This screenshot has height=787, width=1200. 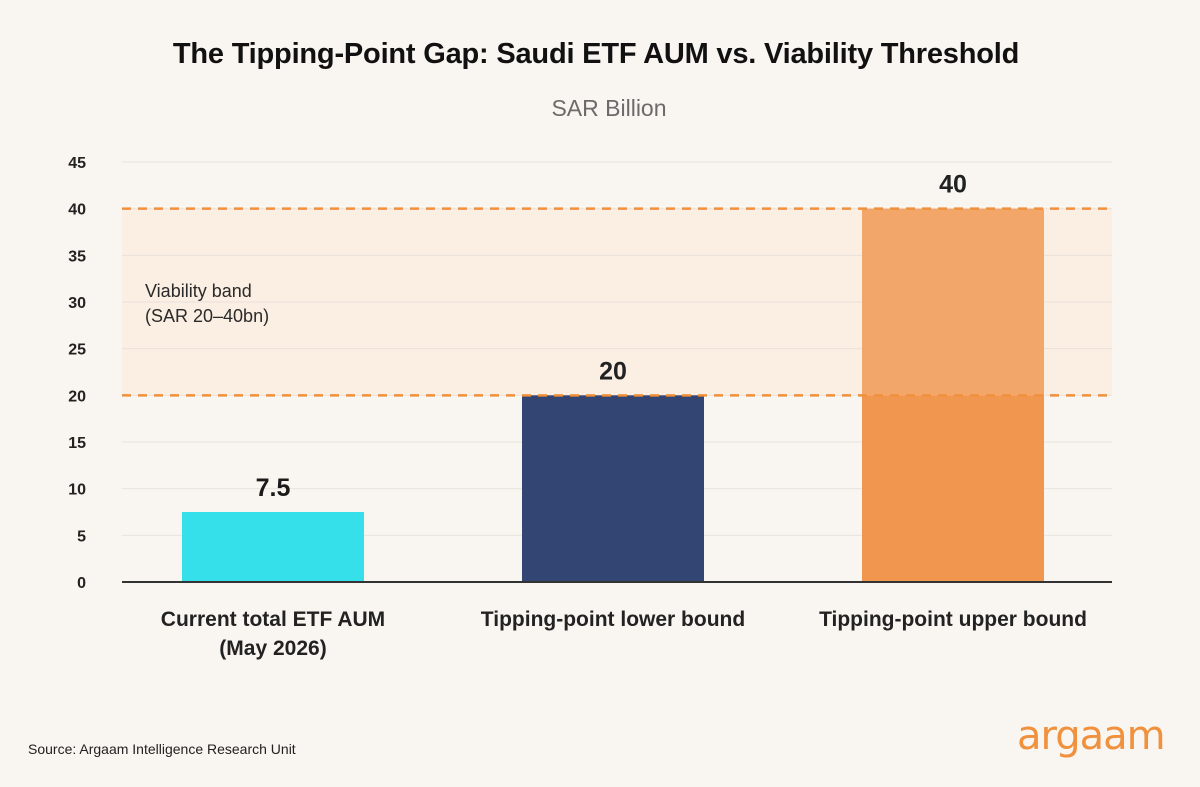 I want to click on y-tick-label: 10, so click(x=77, y=490).